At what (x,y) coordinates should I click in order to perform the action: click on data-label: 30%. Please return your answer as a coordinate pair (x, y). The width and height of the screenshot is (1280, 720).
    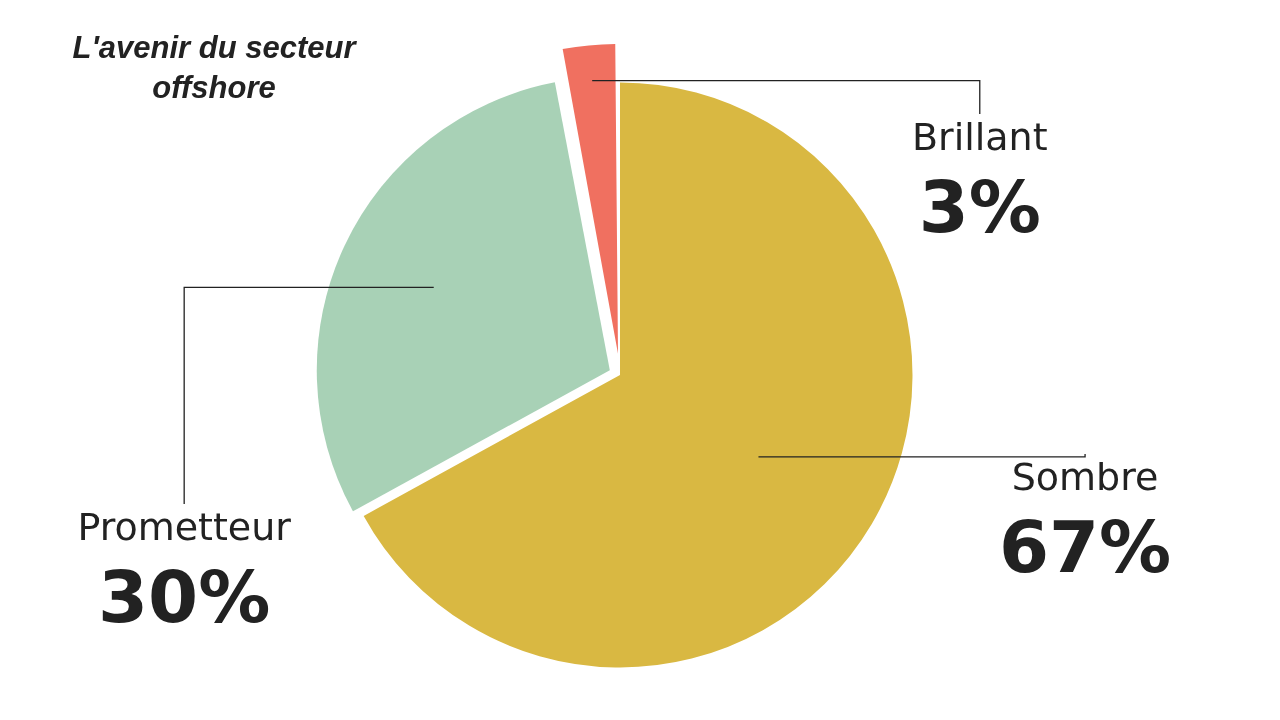
    Looking at the image, I should click on (184, 597).